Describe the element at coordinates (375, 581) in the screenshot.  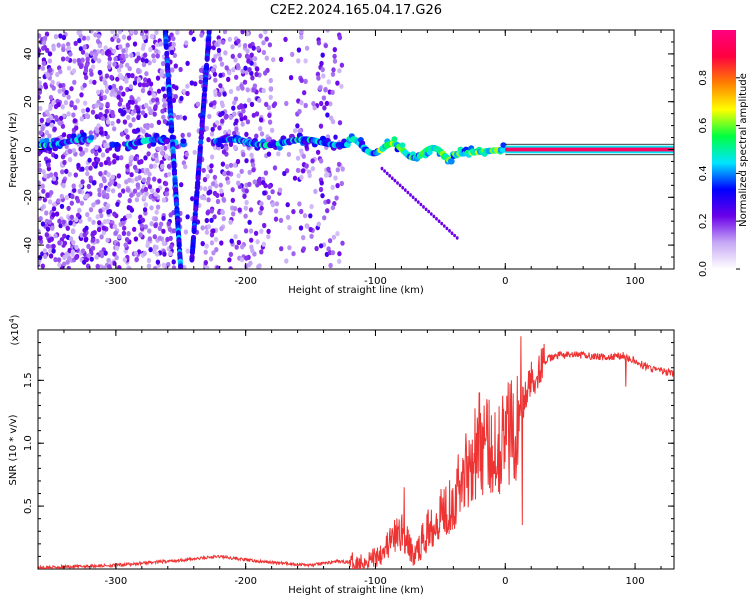
I see `x-tick-label: -100` at that location.